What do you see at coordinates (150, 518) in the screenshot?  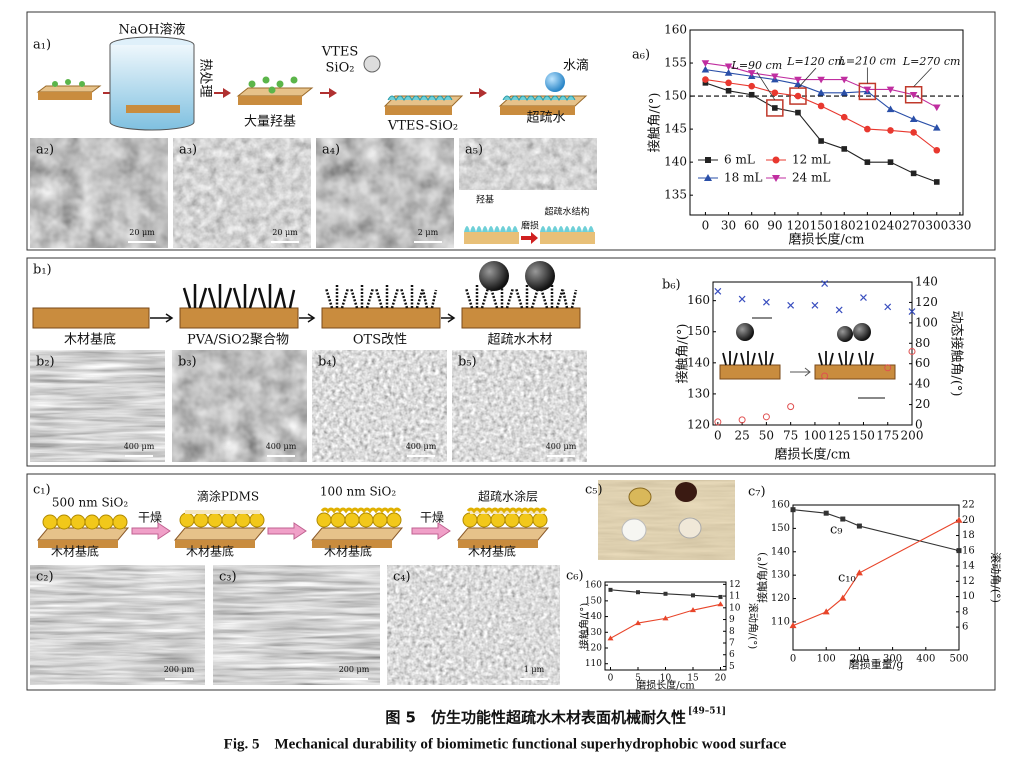 I see `schematic-label: 干燥` at bounding box center [150, 518].